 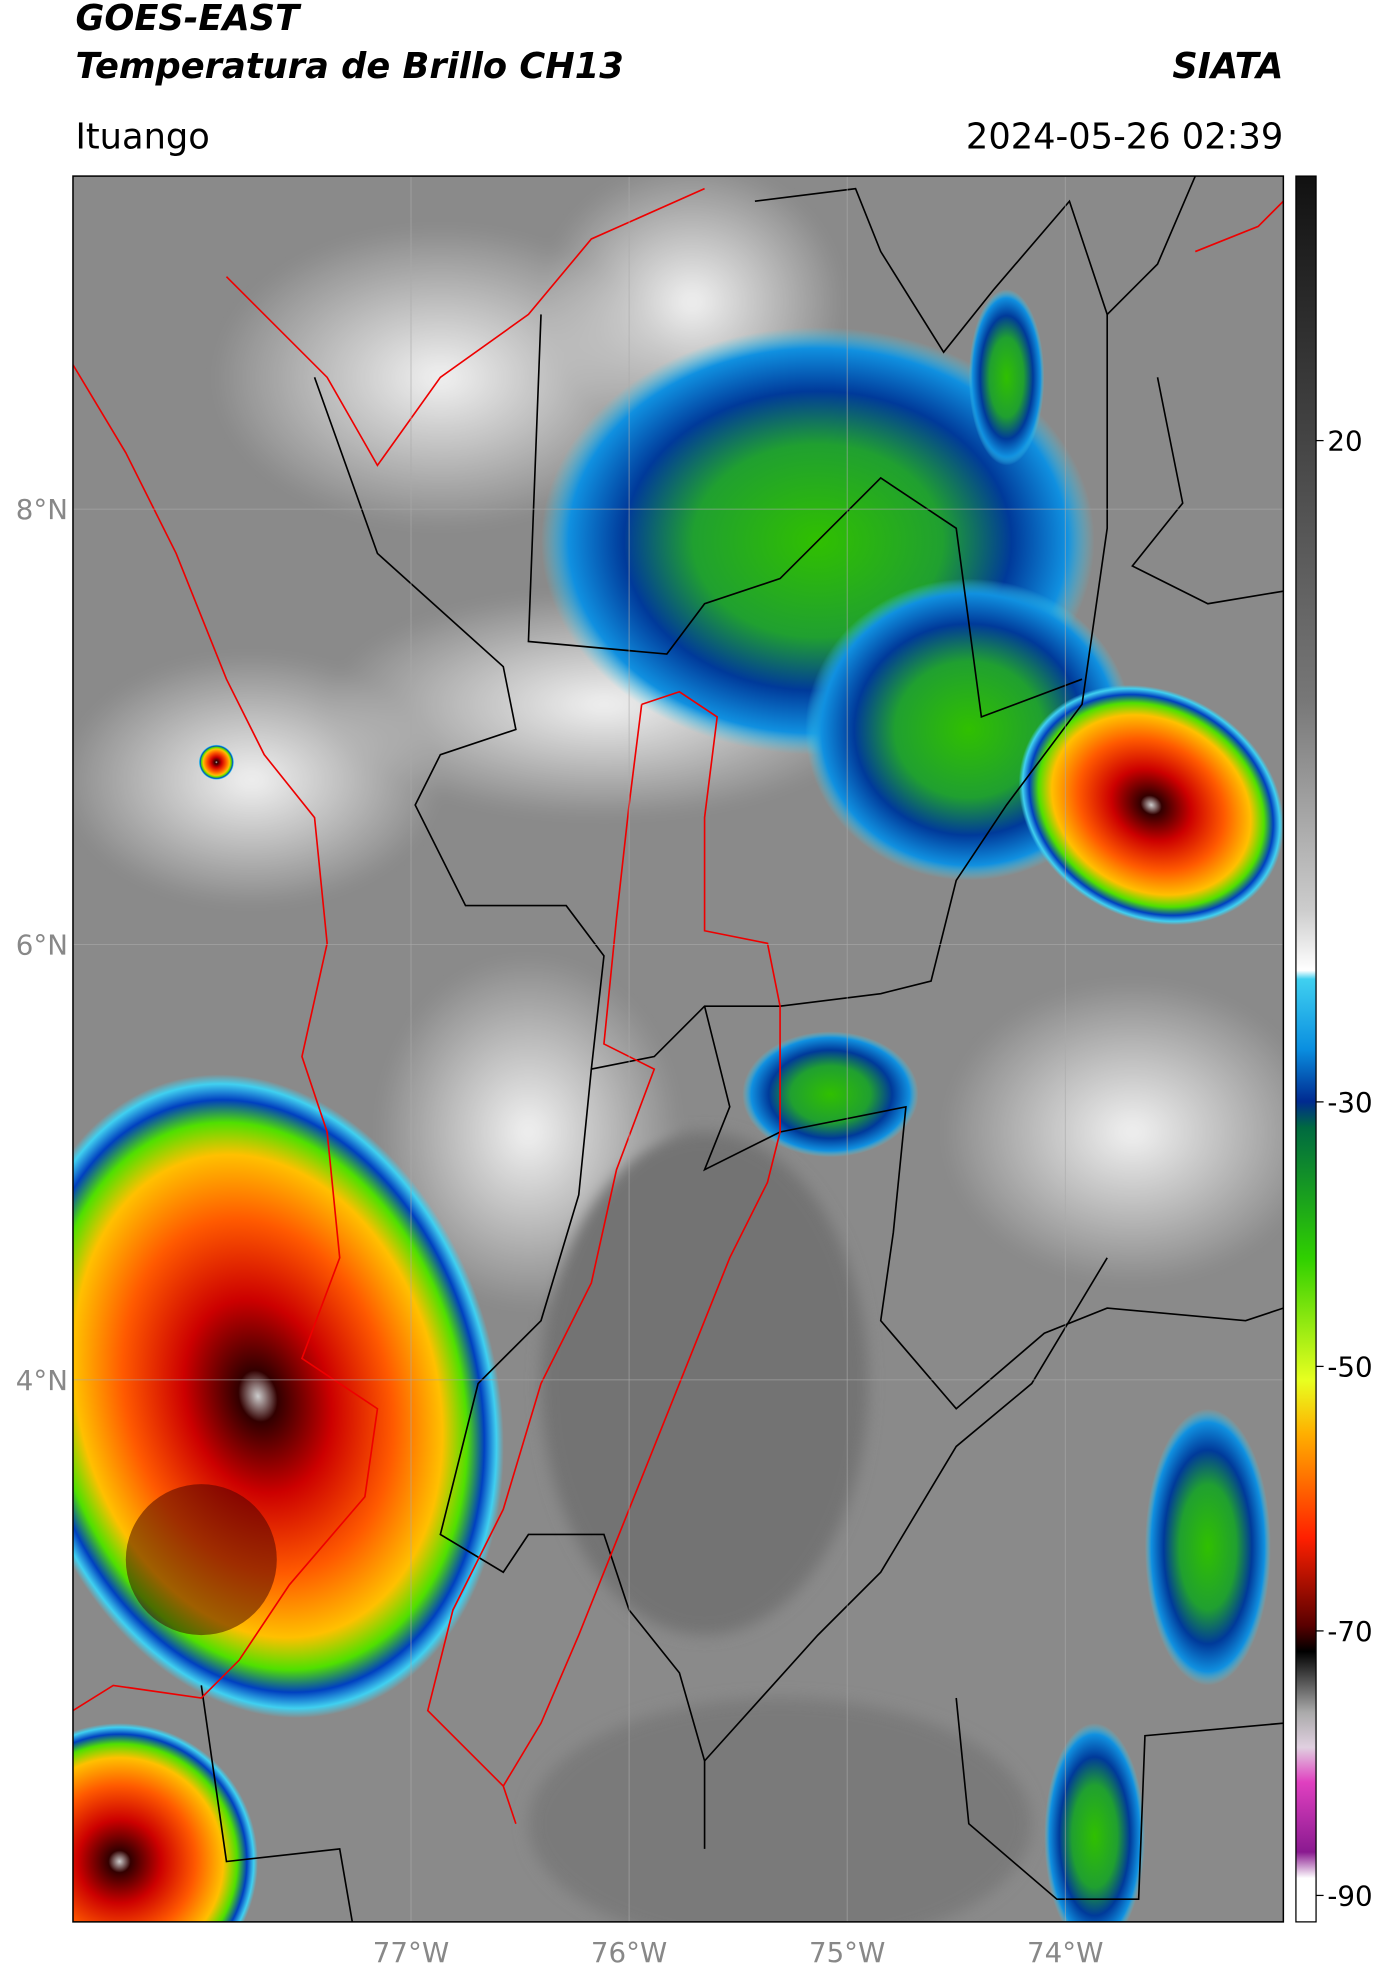 What do you see at coordinates (1065, 1952) in the screenshot?
I see `x-tick-label: 74°W` at bounding box center [1065, 1952].